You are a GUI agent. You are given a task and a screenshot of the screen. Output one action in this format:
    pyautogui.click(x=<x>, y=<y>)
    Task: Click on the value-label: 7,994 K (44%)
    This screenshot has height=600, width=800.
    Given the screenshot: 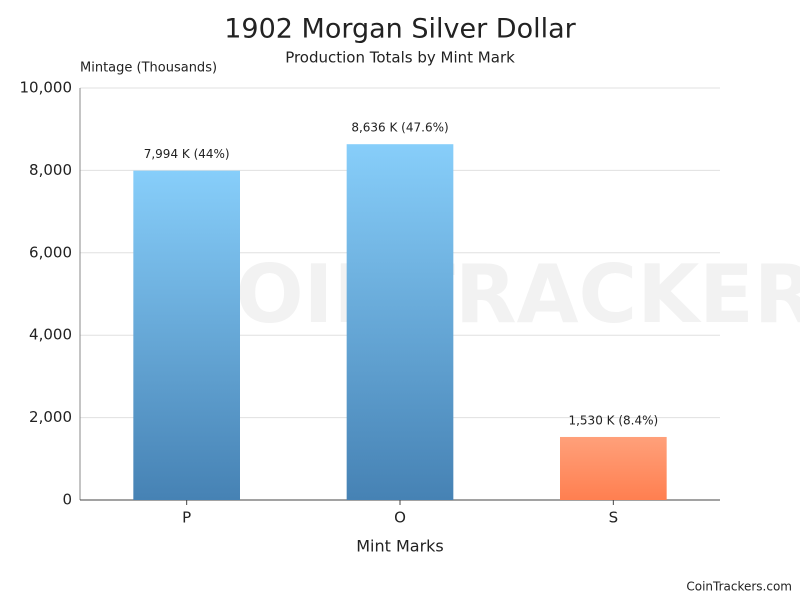 What is the action you would take?
    pyautogui.click(x=187, y=154)
    